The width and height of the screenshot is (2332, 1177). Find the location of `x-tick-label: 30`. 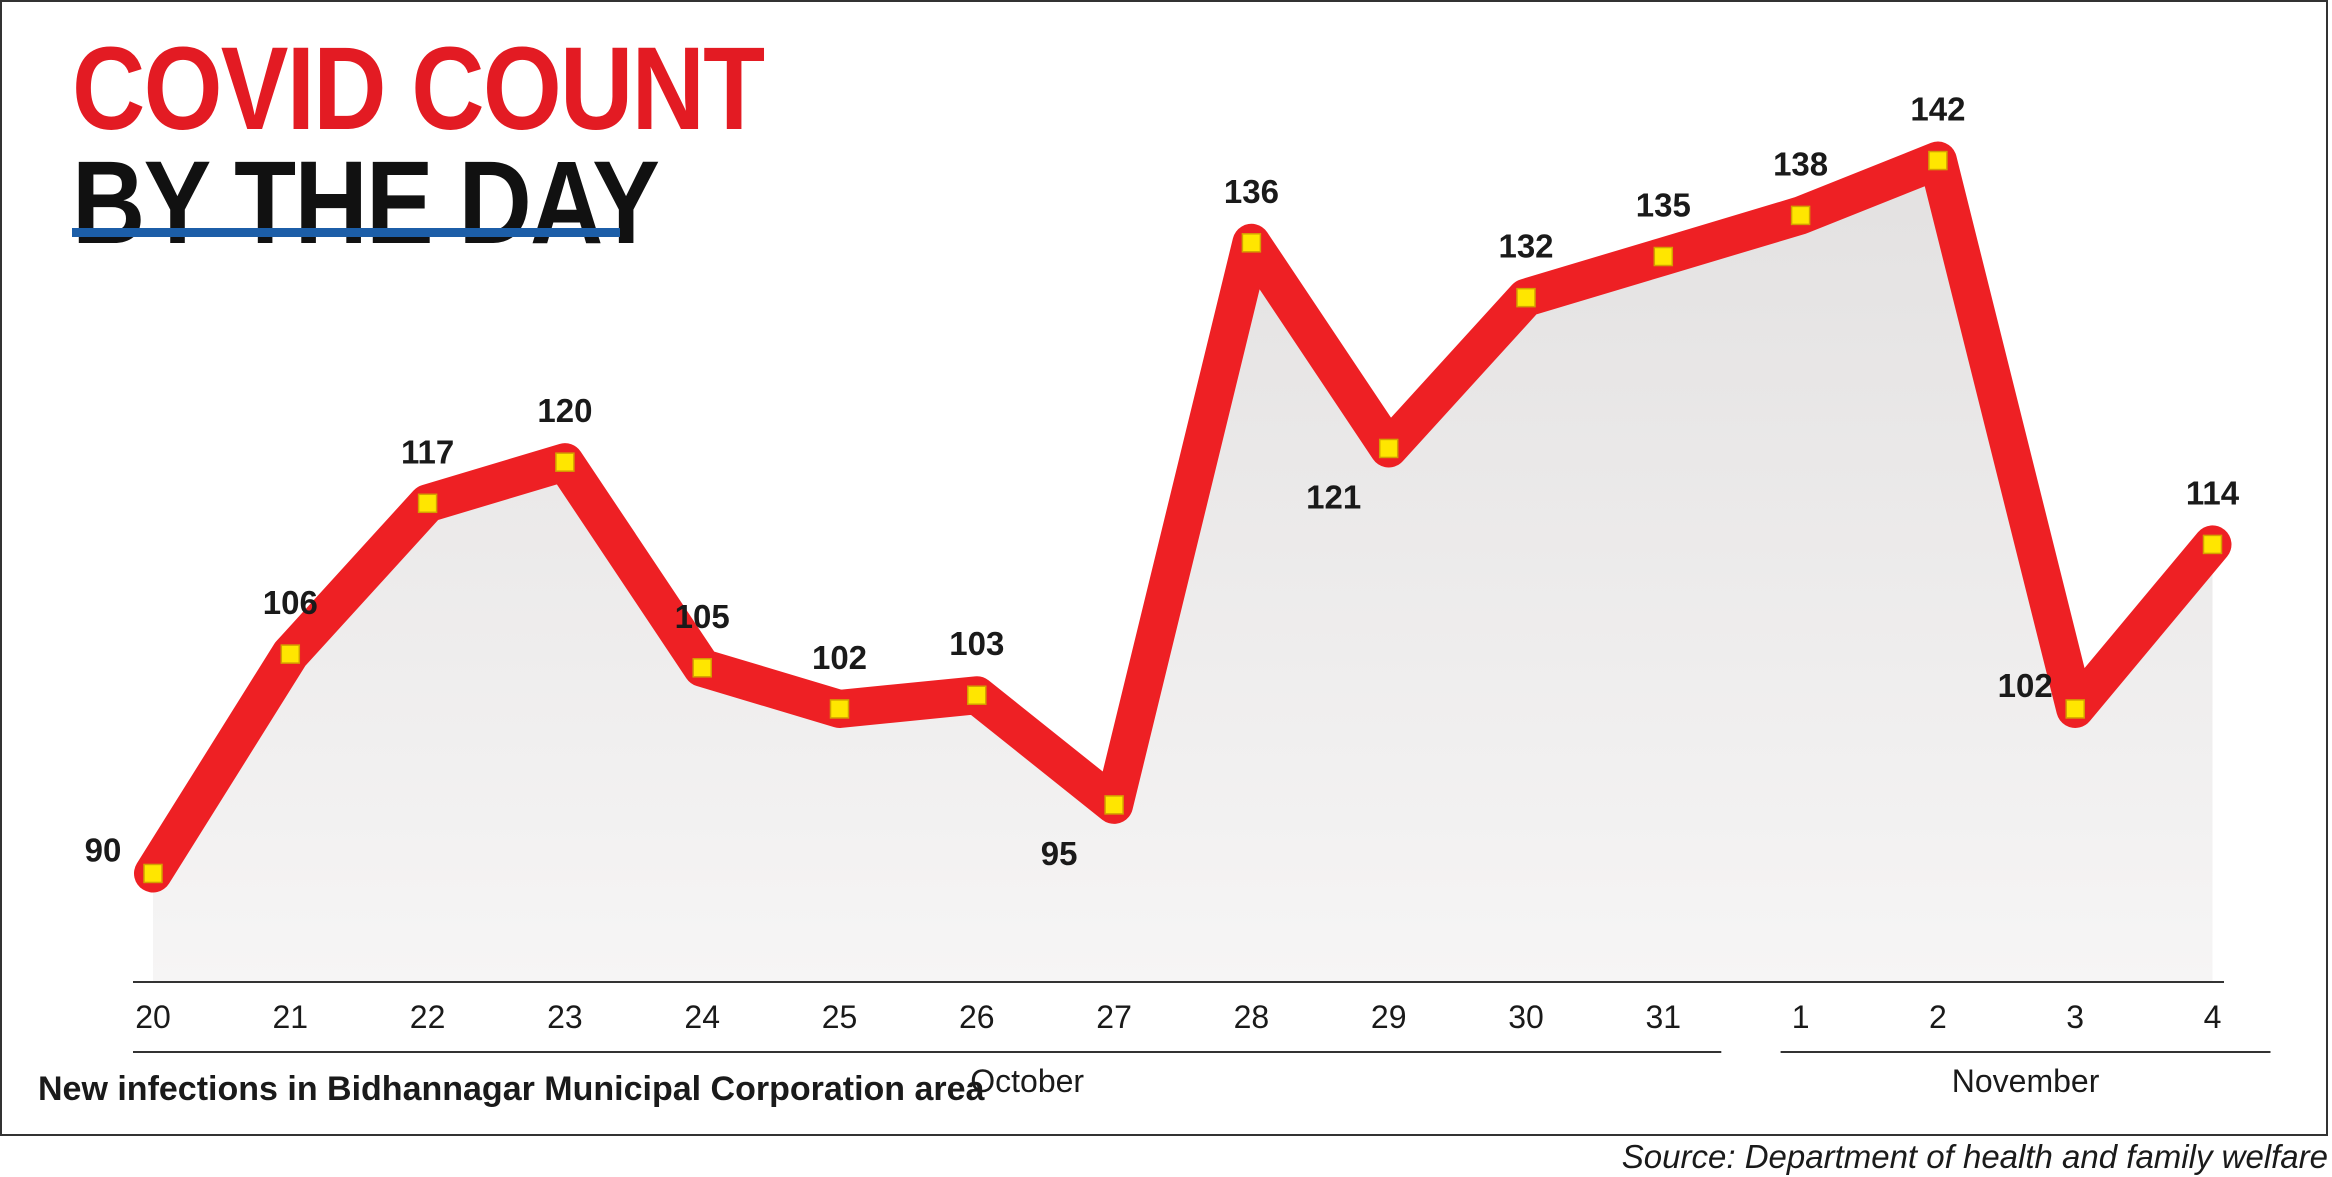

x-tick-label: 30 is located at coordinates (1526, 1017).